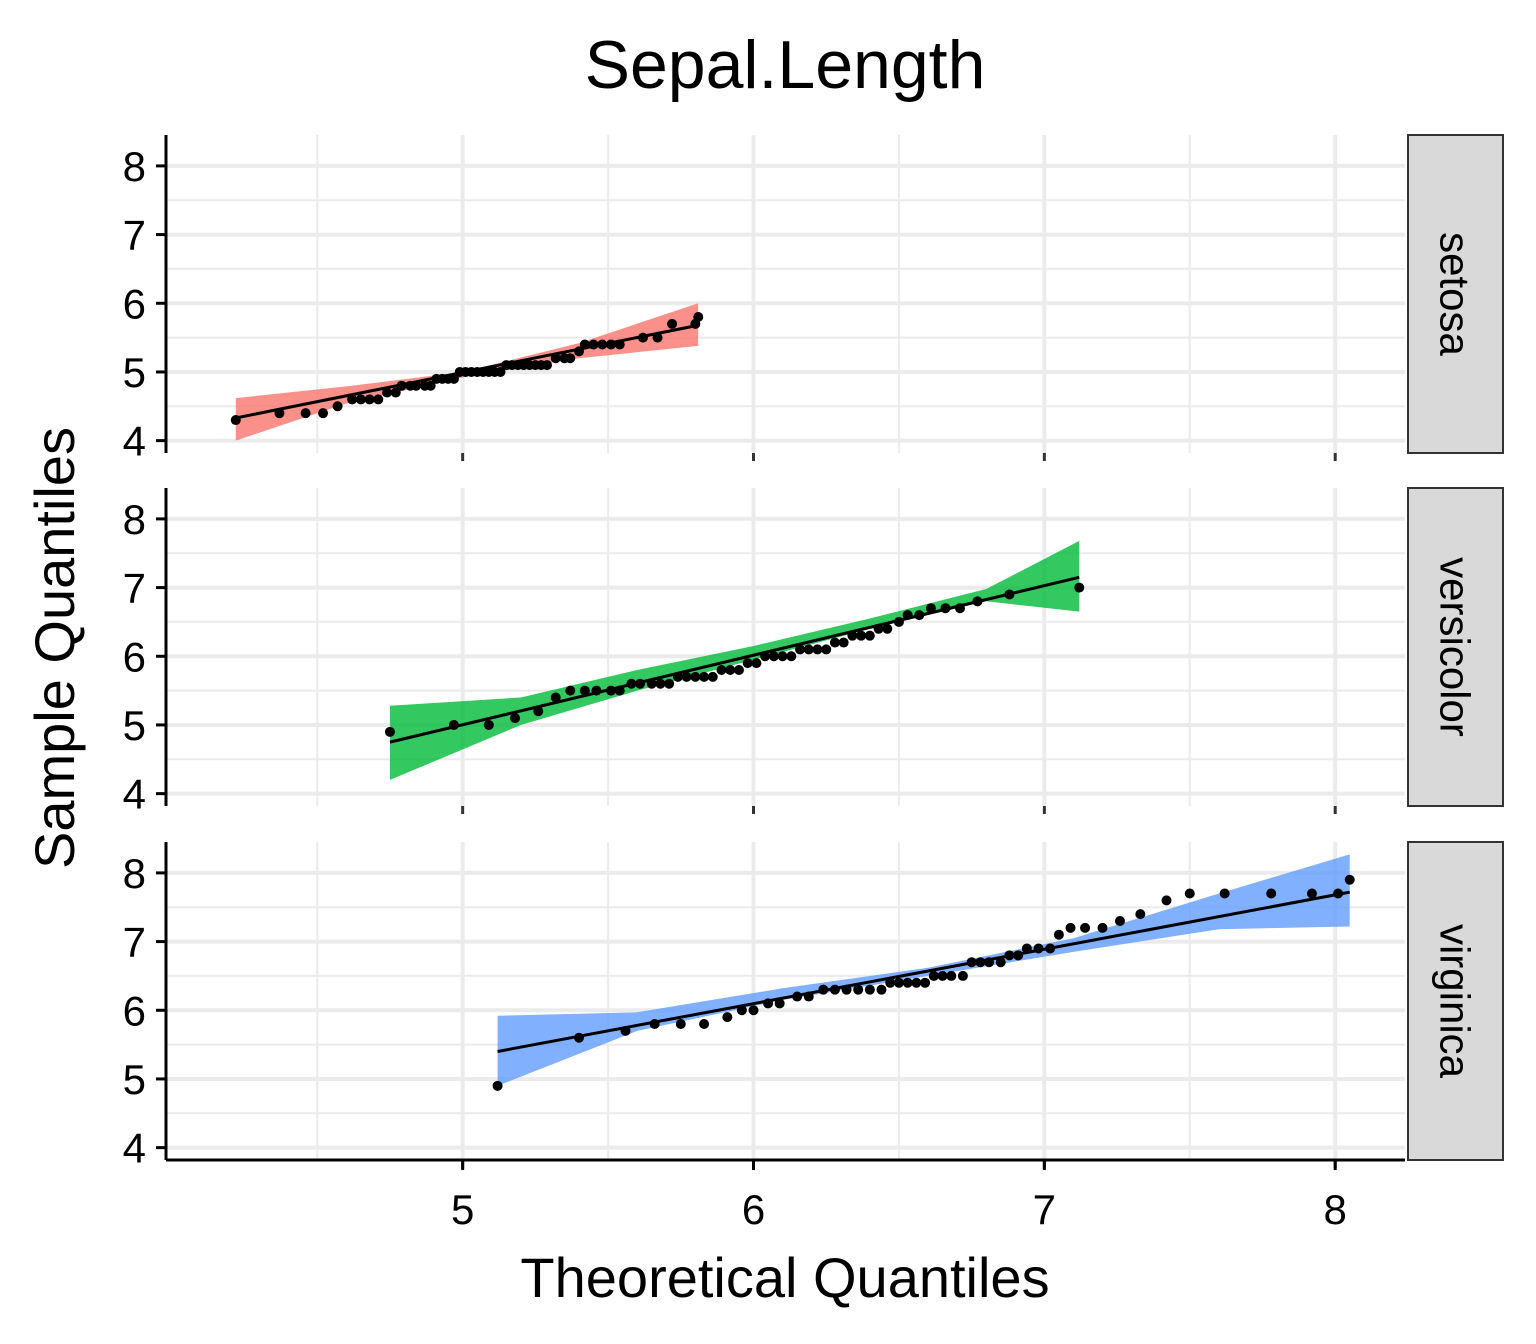  I want to click on facet-strip-label: virginica, so click(1455, 1001).